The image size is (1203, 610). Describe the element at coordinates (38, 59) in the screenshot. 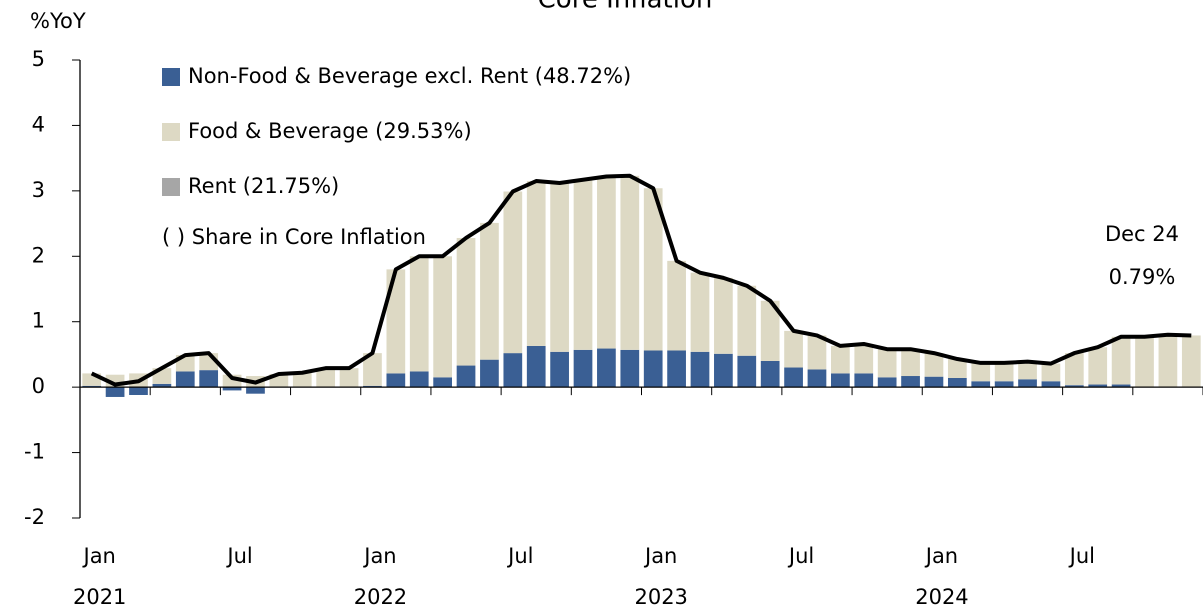

I see `y-tick-label: 5` at that location.